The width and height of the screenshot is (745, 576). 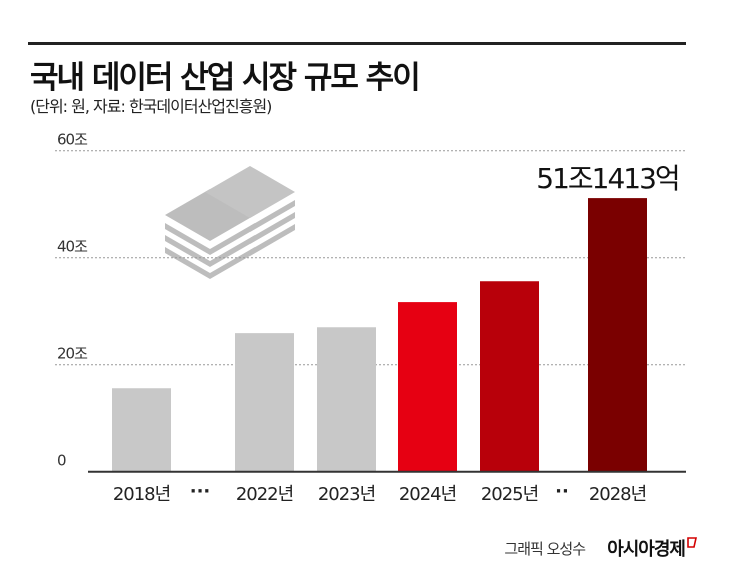 I want to click on title-rule, so click(x=357, y=43).